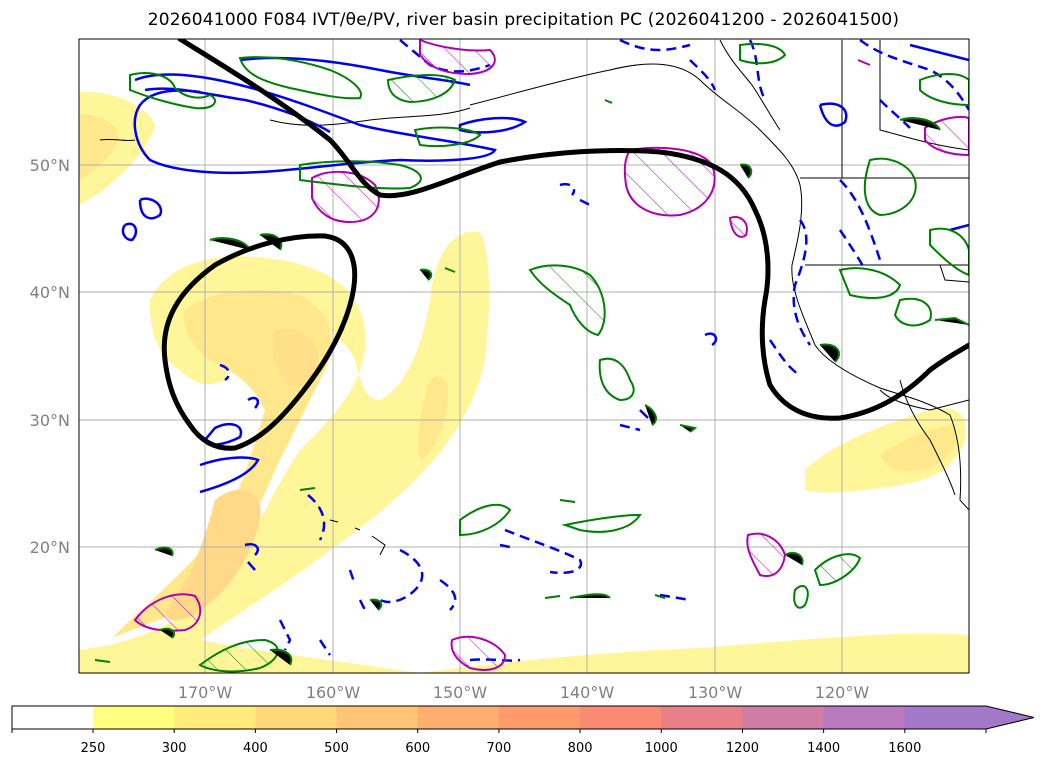 Image resolution: width=1047 pixels, height=767 pixels. I want to click on lon-label-130w: 130°W, so click(715, 692).